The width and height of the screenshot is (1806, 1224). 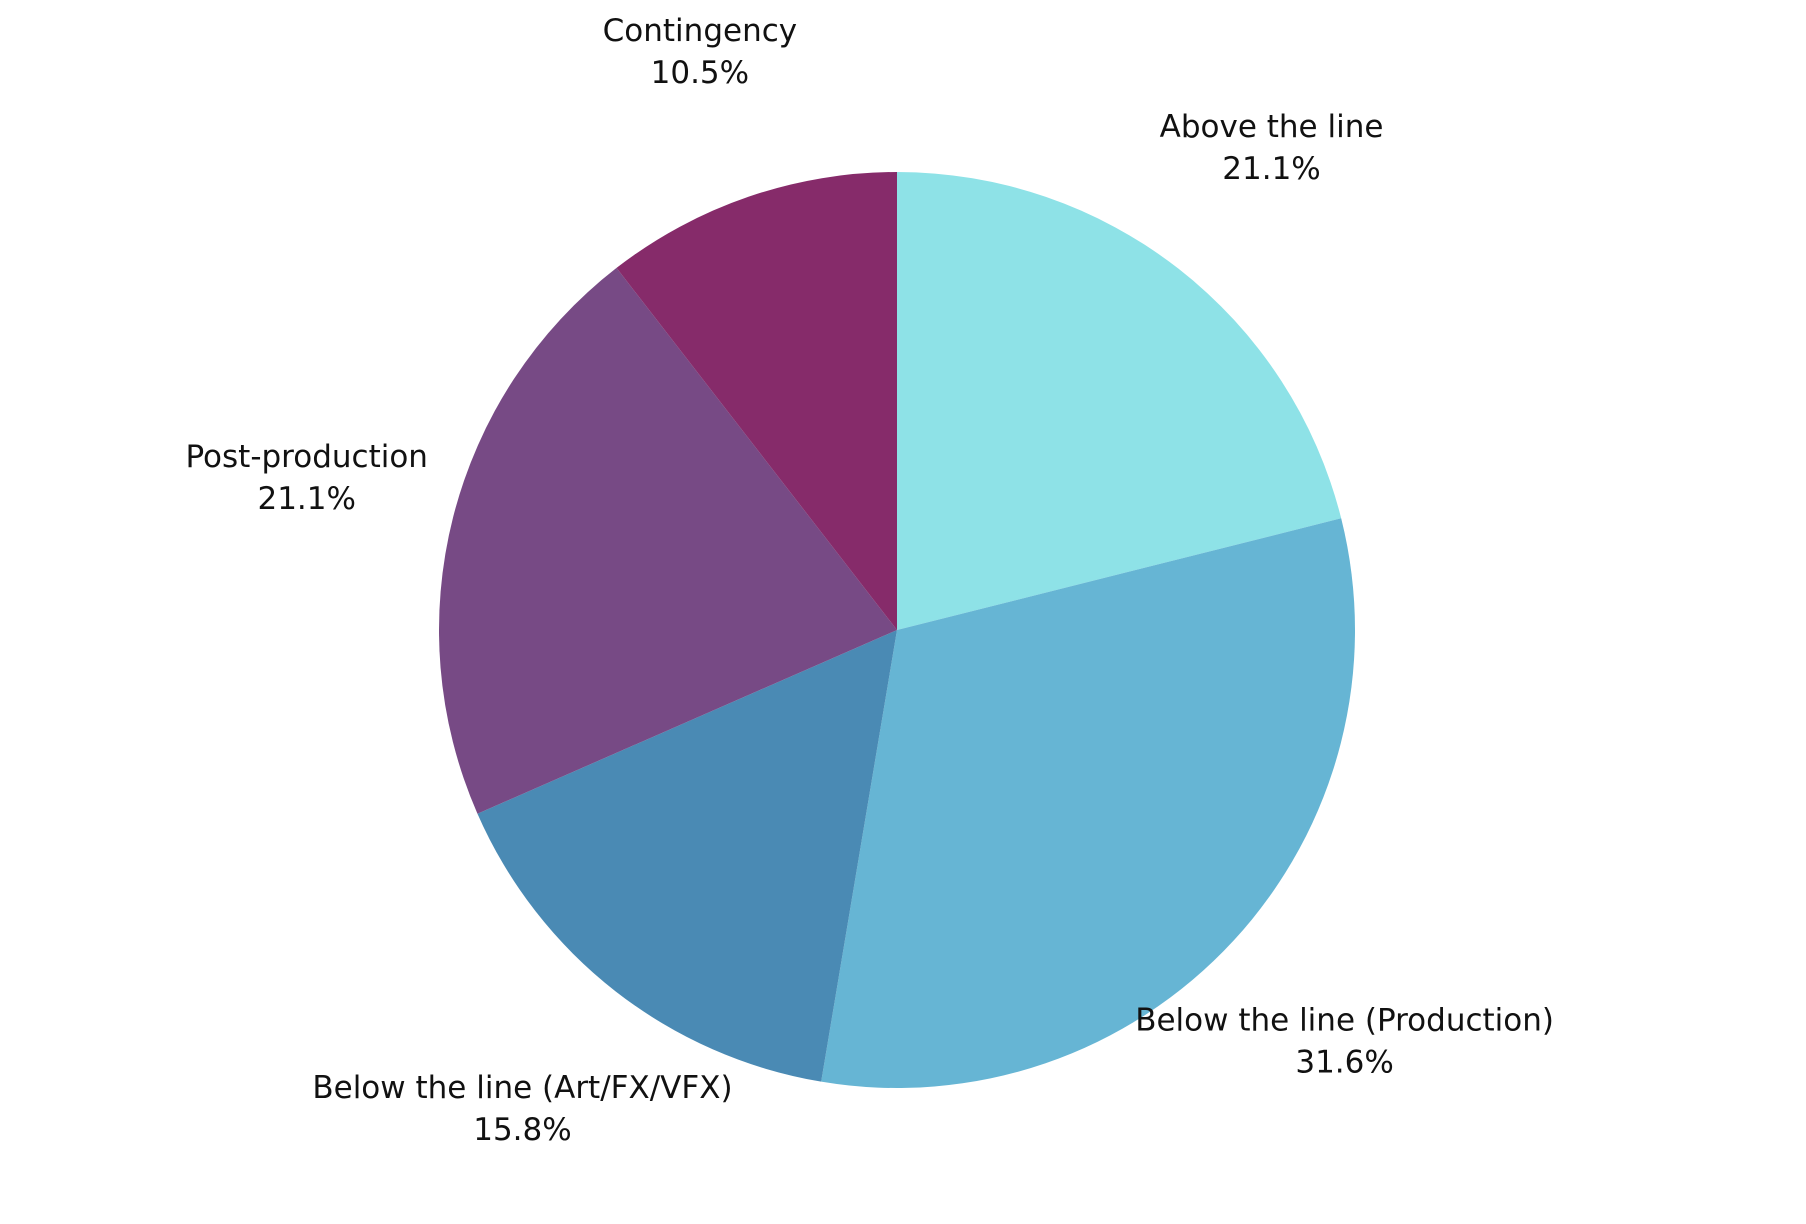 I want to click on slice-label: Contingency, so click(x=700, y=31).